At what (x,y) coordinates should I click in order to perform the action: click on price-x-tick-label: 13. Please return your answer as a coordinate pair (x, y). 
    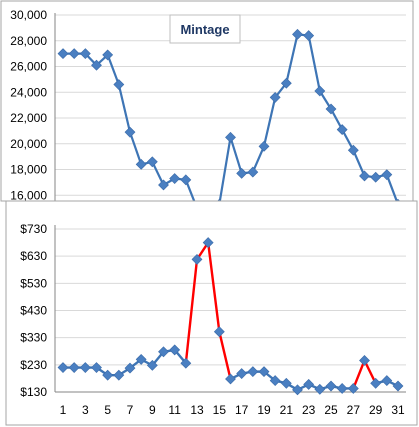
    Looking at the image, I should click on (197, 410).